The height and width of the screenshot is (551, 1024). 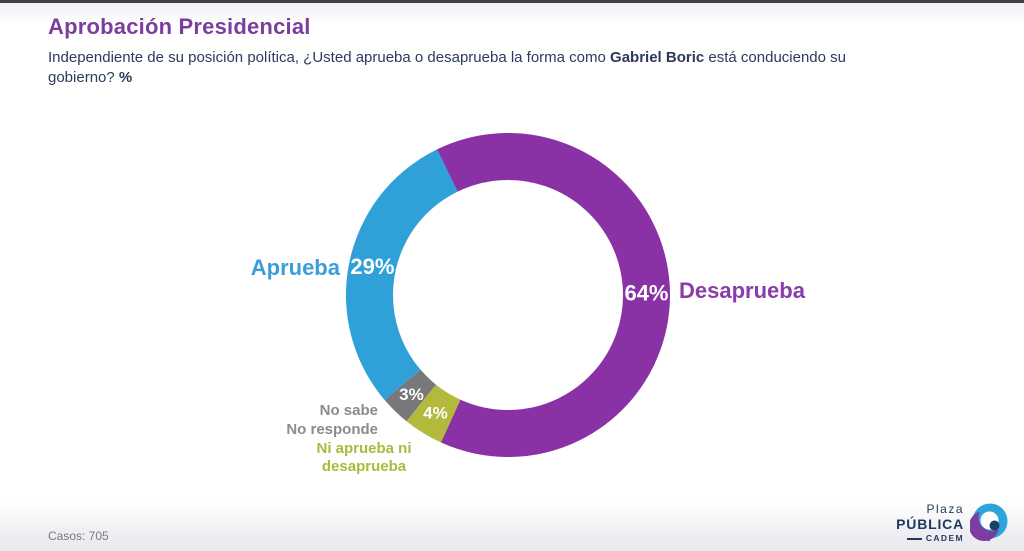 What do you see at coordinates (512, 527) in the screenshot?
I see `footer-band` at bounding box center [512, 527].